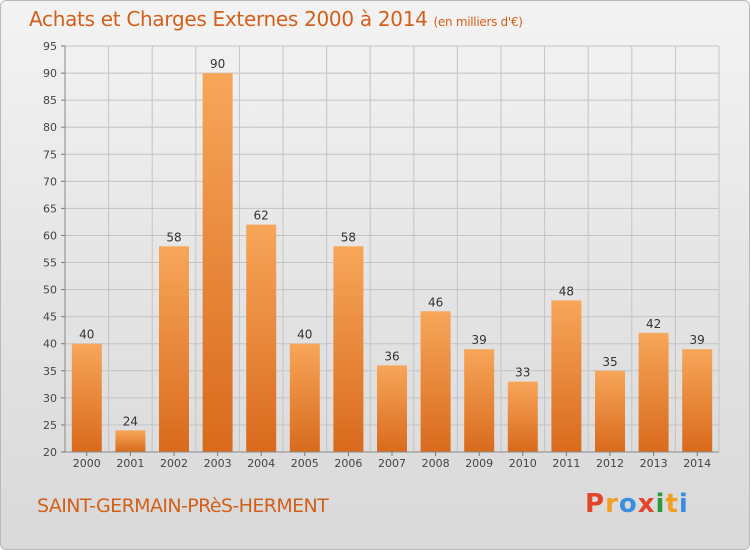 The image size is (750, 550). What do you see at coordinates (50, 235) in the screenshot?
I see `y-tick-label: 60` at bounding box center [50, 235].